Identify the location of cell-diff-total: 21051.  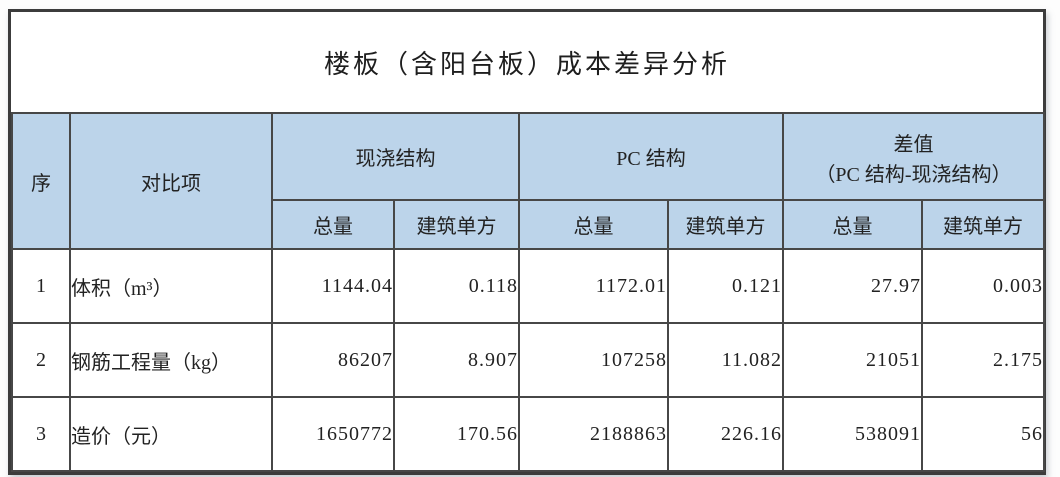
(852, 360).